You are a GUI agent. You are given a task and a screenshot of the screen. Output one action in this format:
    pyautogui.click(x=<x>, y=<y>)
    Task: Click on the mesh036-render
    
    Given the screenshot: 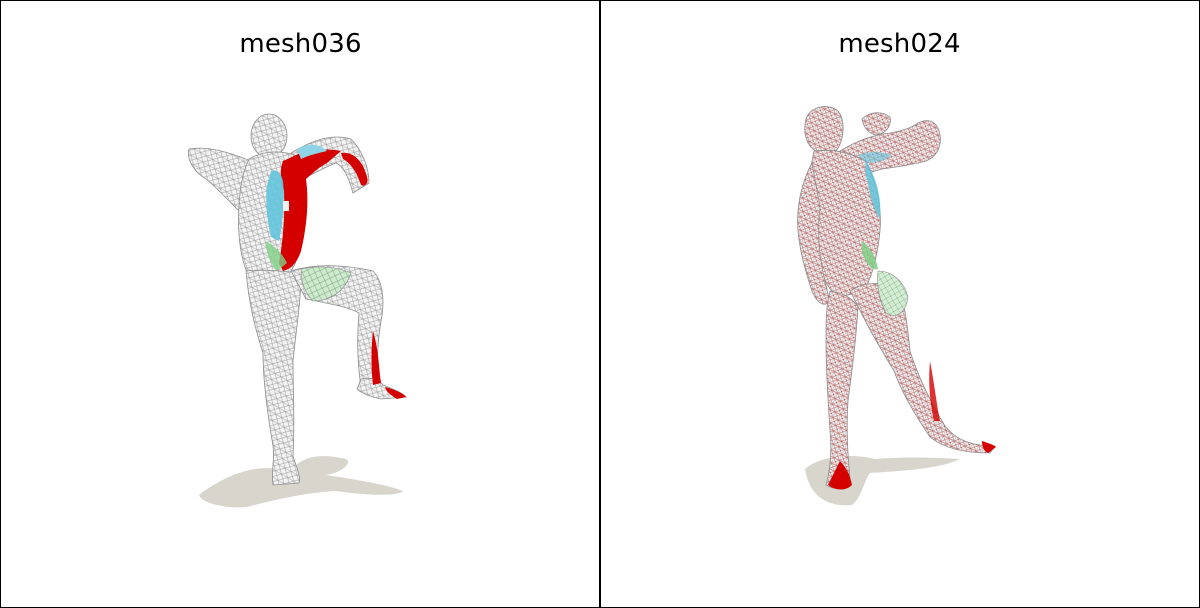 What is the action you would take?
    pyautogui.click(x=297, y=310)
    